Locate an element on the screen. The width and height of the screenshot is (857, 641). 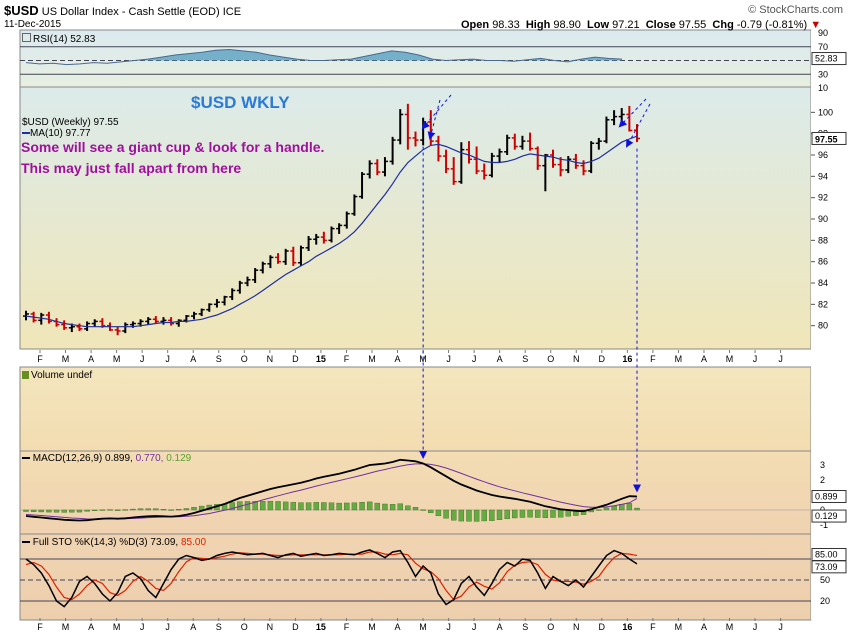
symbol: $USD is located at coordinates (21, 10).